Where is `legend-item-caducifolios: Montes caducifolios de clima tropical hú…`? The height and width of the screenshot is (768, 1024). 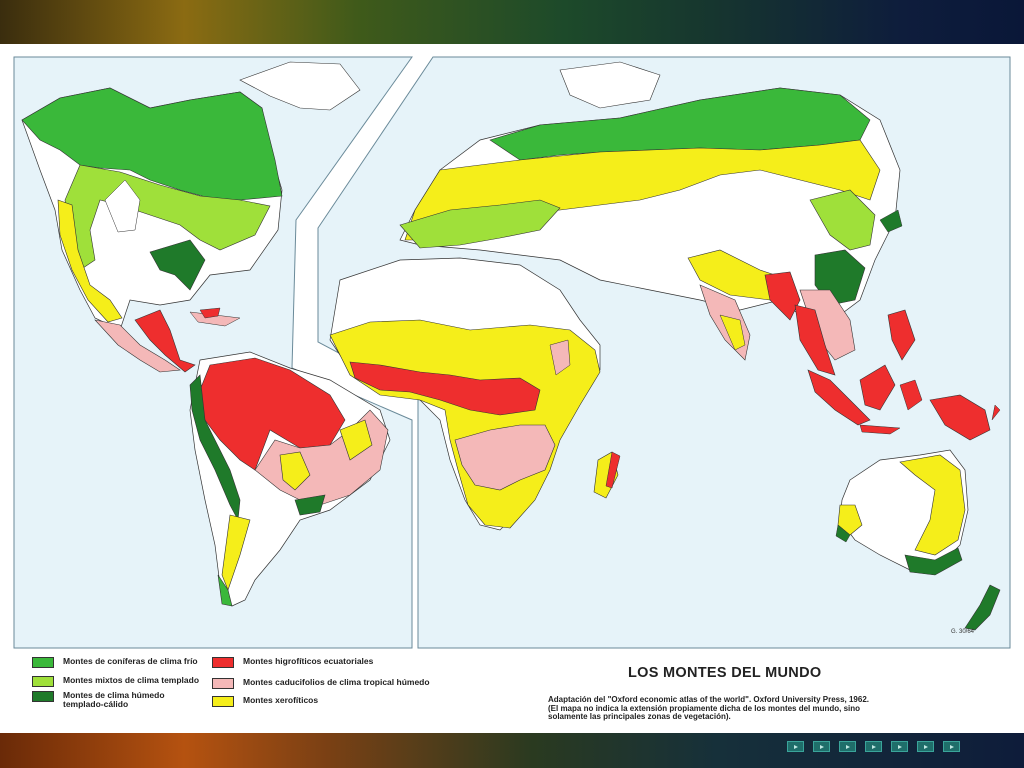 legend-item-caducifolios: Montes caducifolios de clima tropical hú… is located at coordinates (321, 683).